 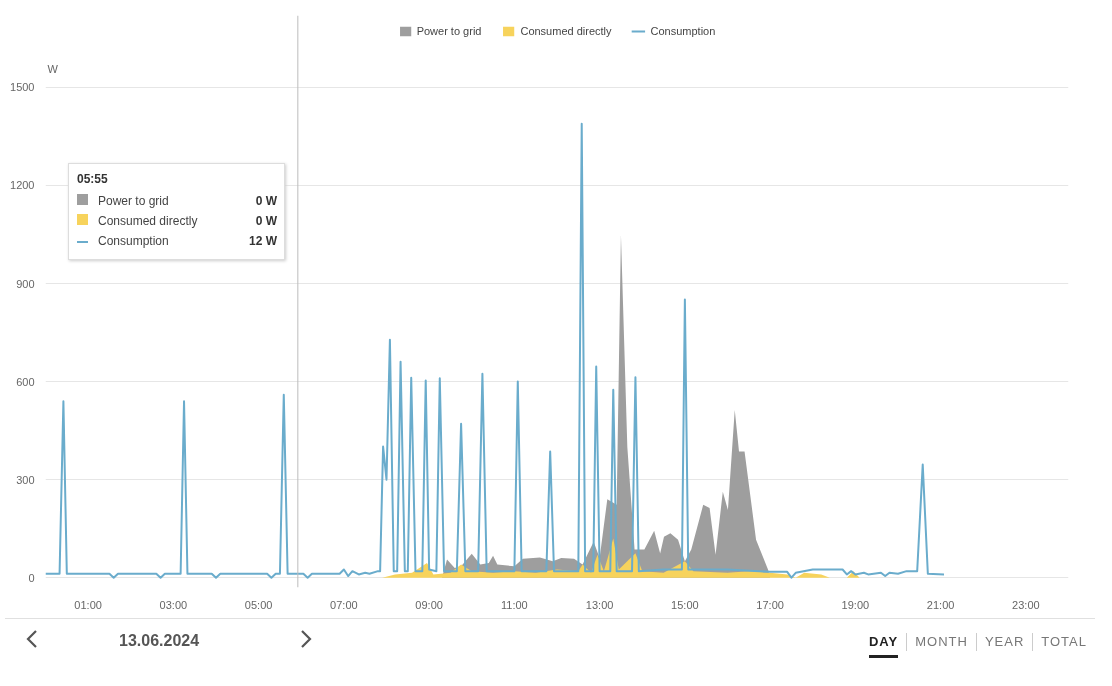 What do you see at coordinates (148, 221) in the screenshot?
I see `annotation: Consumed directly` at bounding box center [148, 221].